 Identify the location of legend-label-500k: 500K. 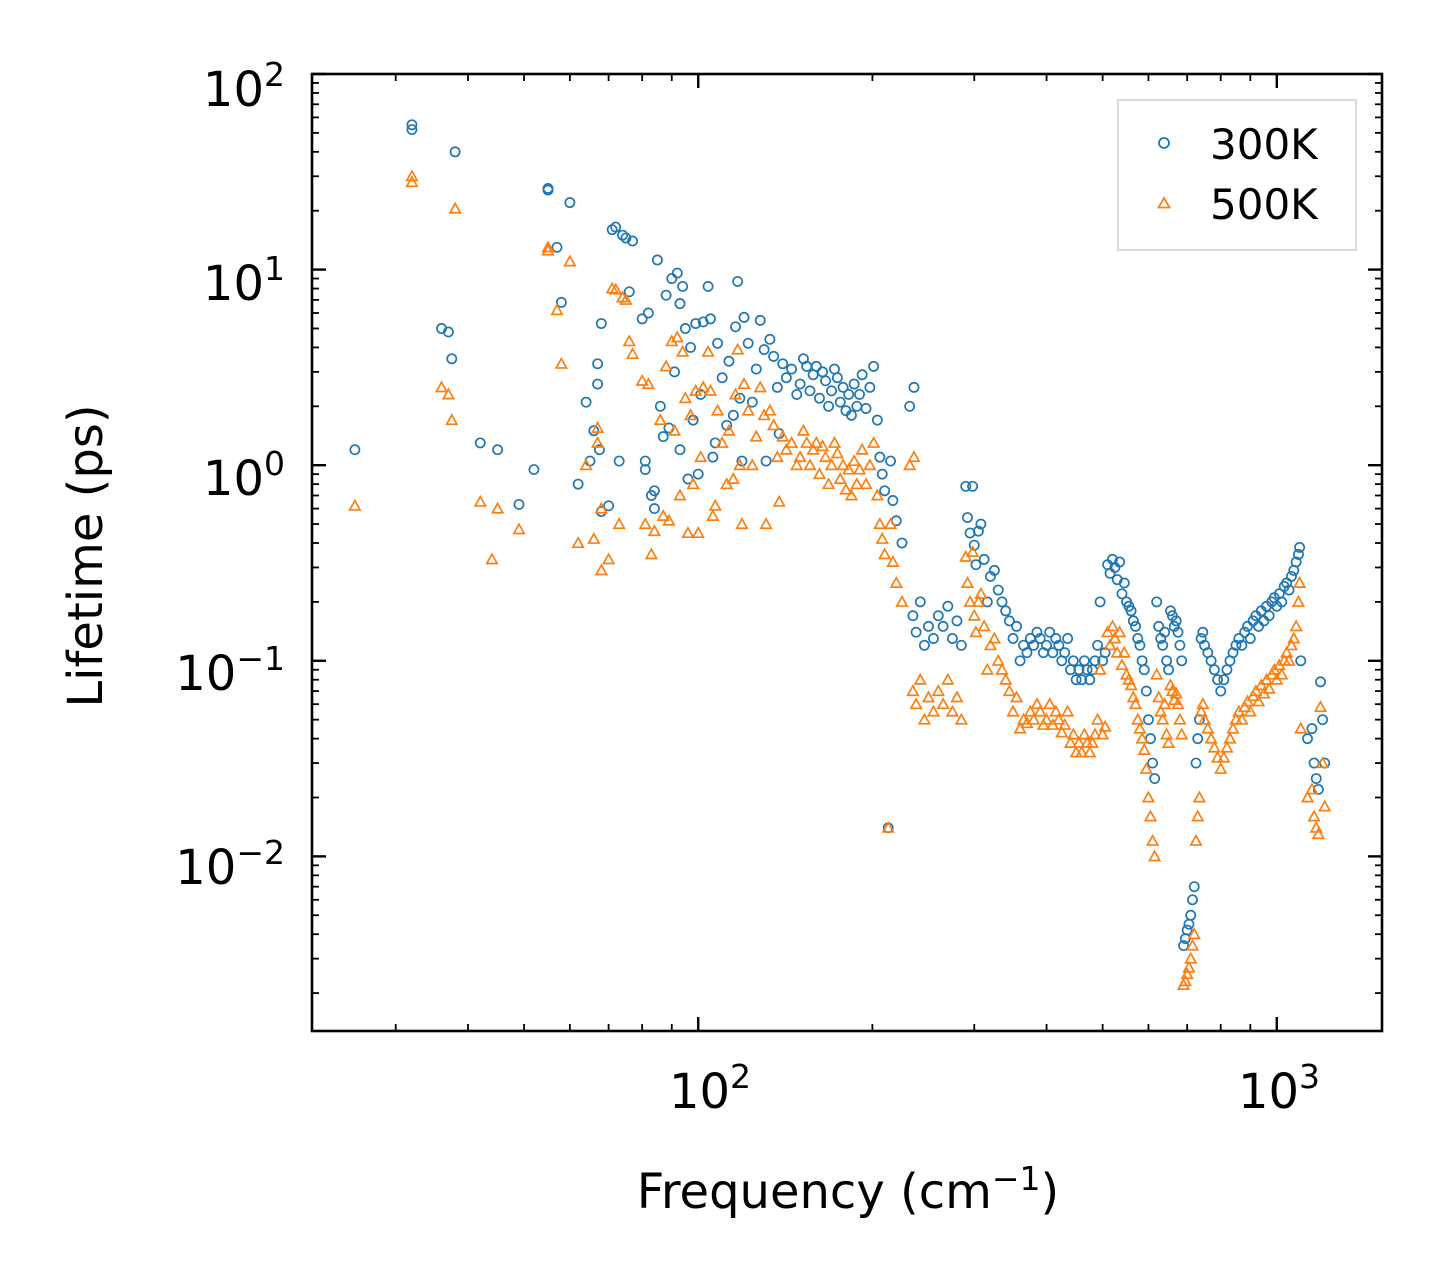
(1264, 204).